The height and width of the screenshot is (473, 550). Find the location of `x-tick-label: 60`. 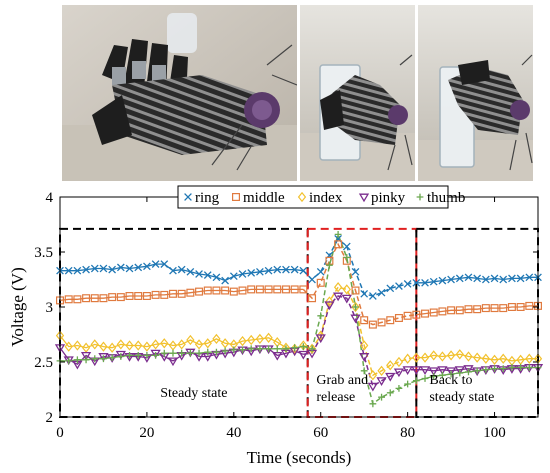

x-tick-label: 60 is located at coordinates (320, 433).